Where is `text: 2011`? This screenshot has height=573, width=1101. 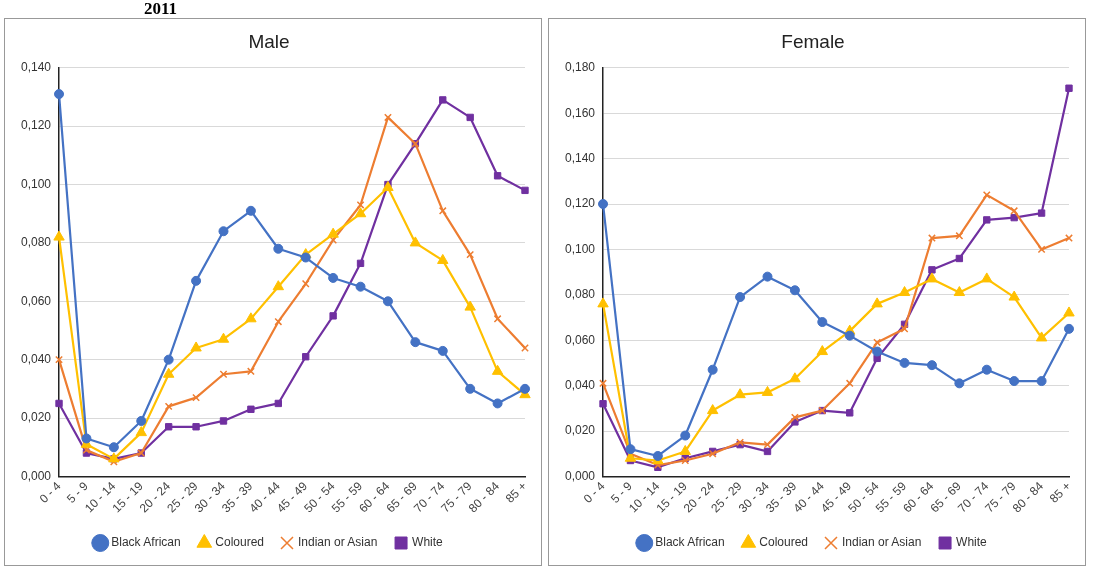
text: 2011 is located at coordinates (161, 9).